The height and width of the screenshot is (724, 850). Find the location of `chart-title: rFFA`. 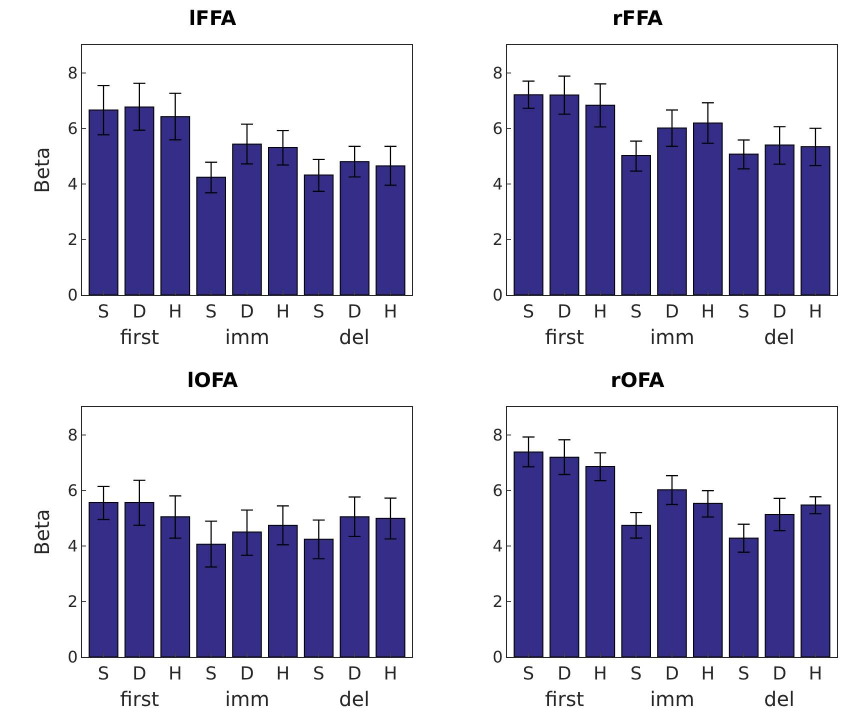

chart-title: rFFA is located at coordinates (638, 18).